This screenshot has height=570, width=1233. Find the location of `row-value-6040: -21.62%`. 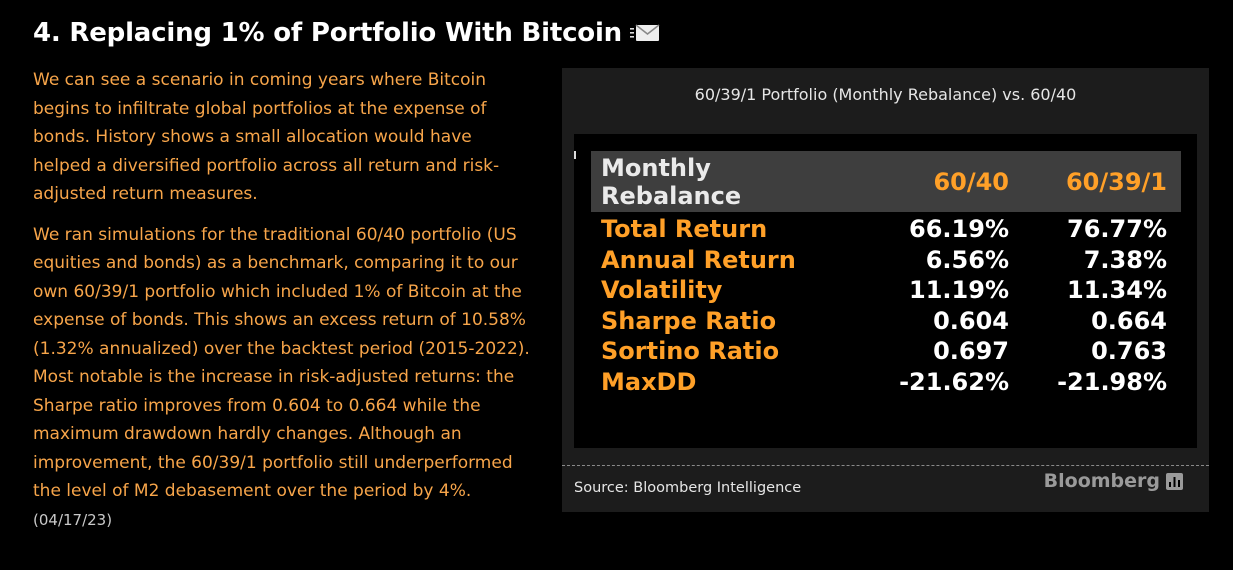

row-value-6040: -21.62% is located at coordinates (954, 381).